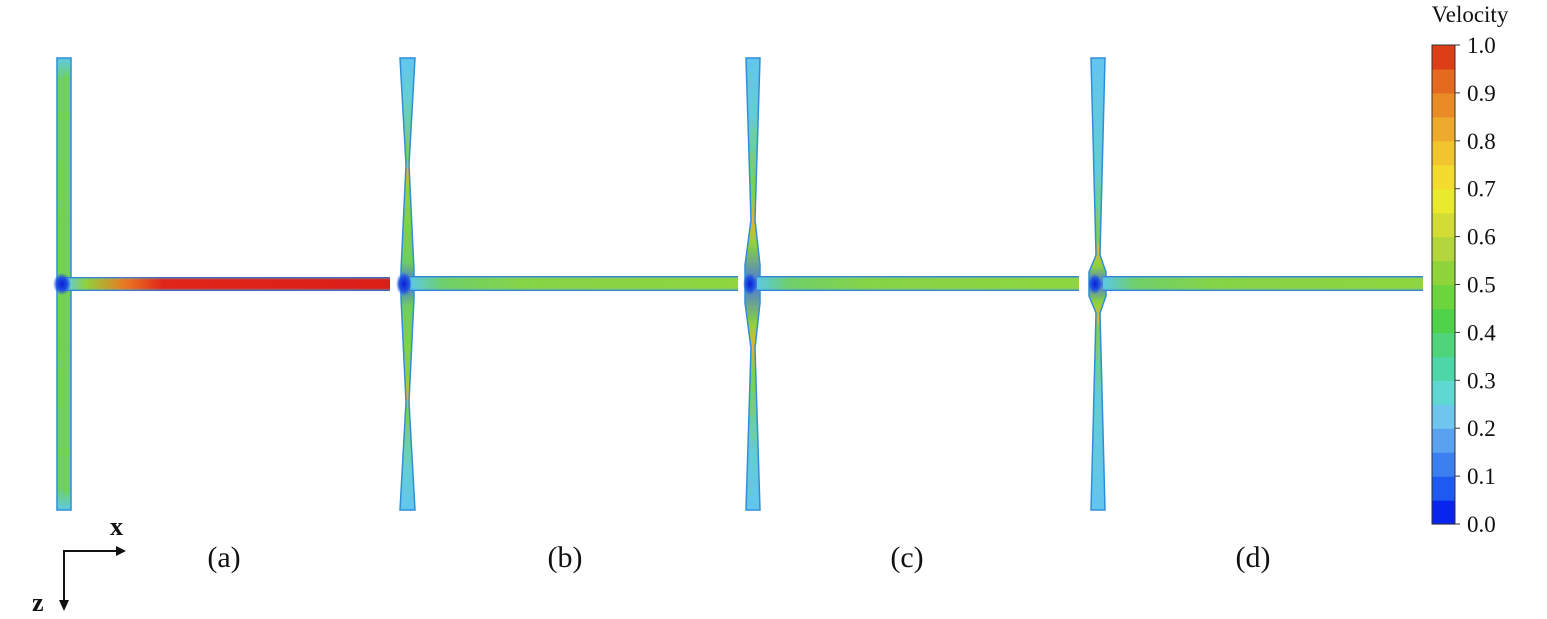 The height and width of the screenshot is (619, 1547). Describe the element at coordinates (79, 564) in the screenshot. I see `coordinate-axes: x z` at that location.